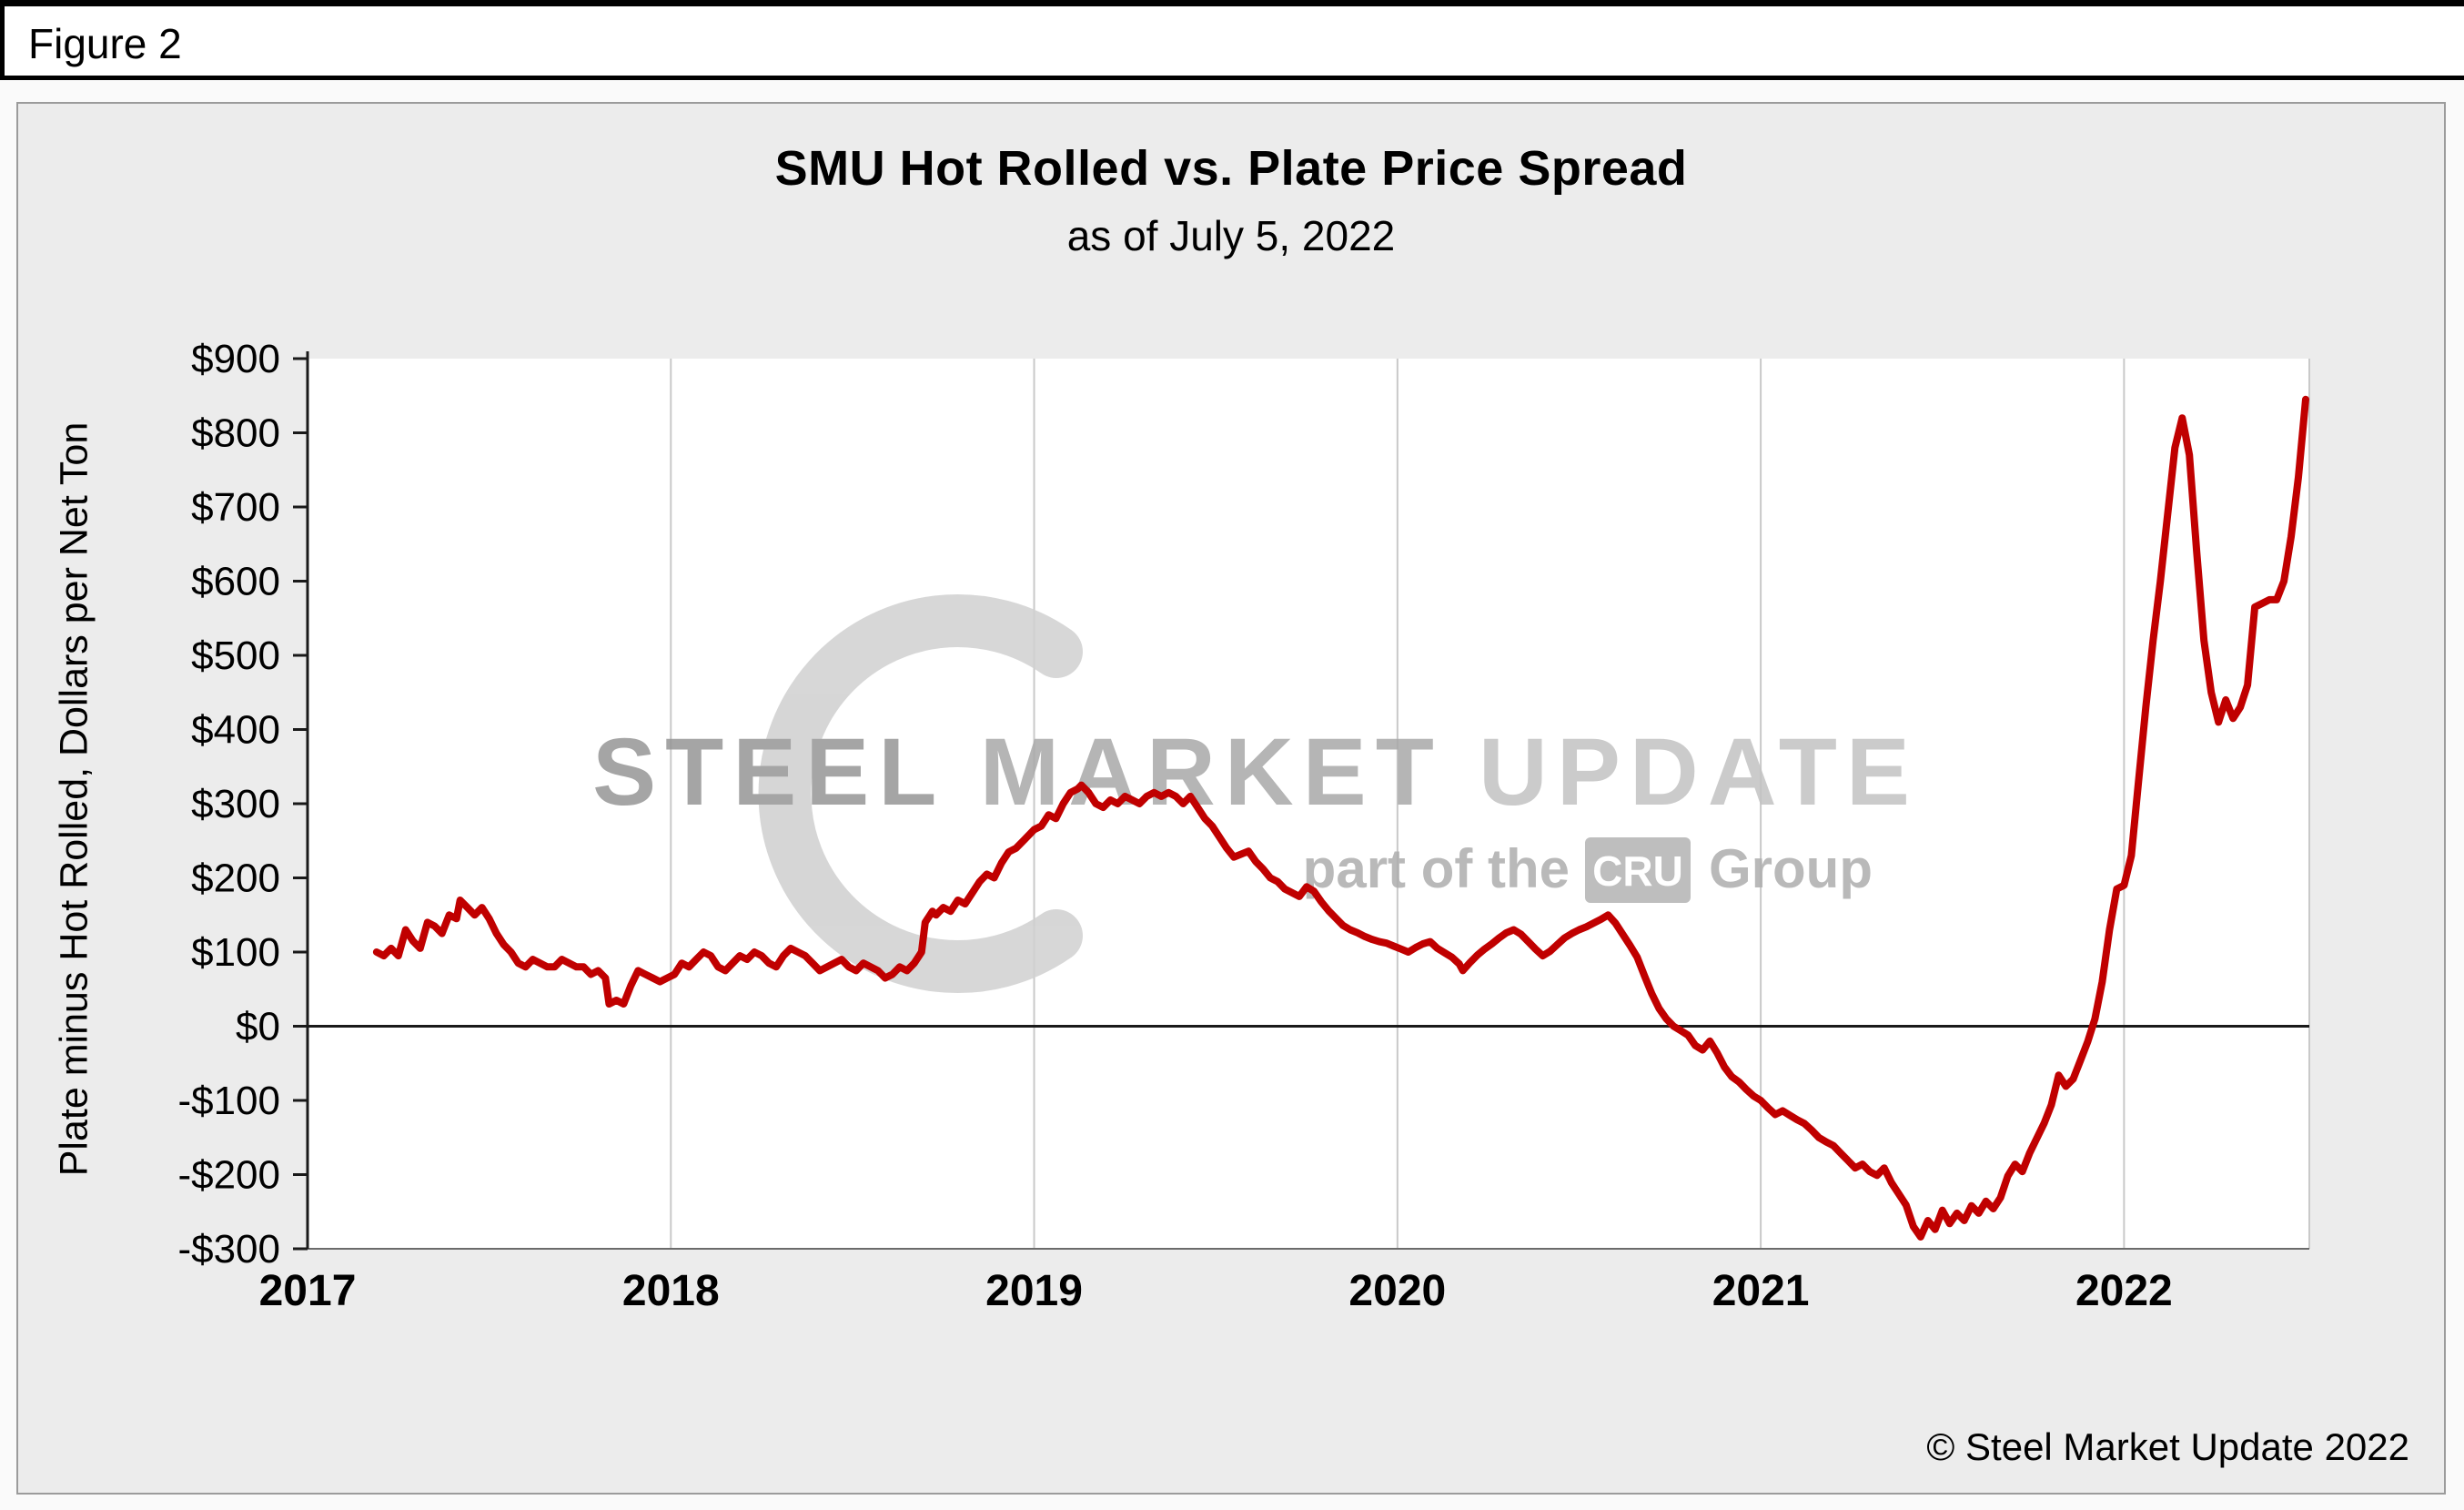  Describe the element at coordinates (235, 656) in the screenshot. I see `y-tick-label: $500` at that location.